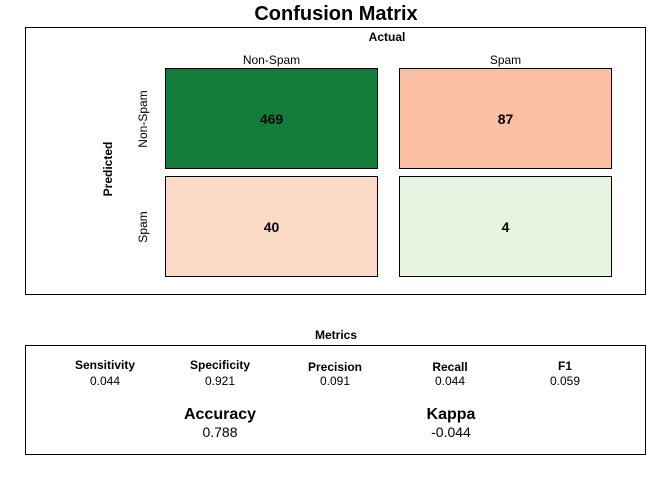 Image resolution: width=672 pixels, height=480 pixels. What do you see at coordinates (335, 381) in the screenshot?
I see `metric-value-precision: 0.091` at bounding box center [335, 381].